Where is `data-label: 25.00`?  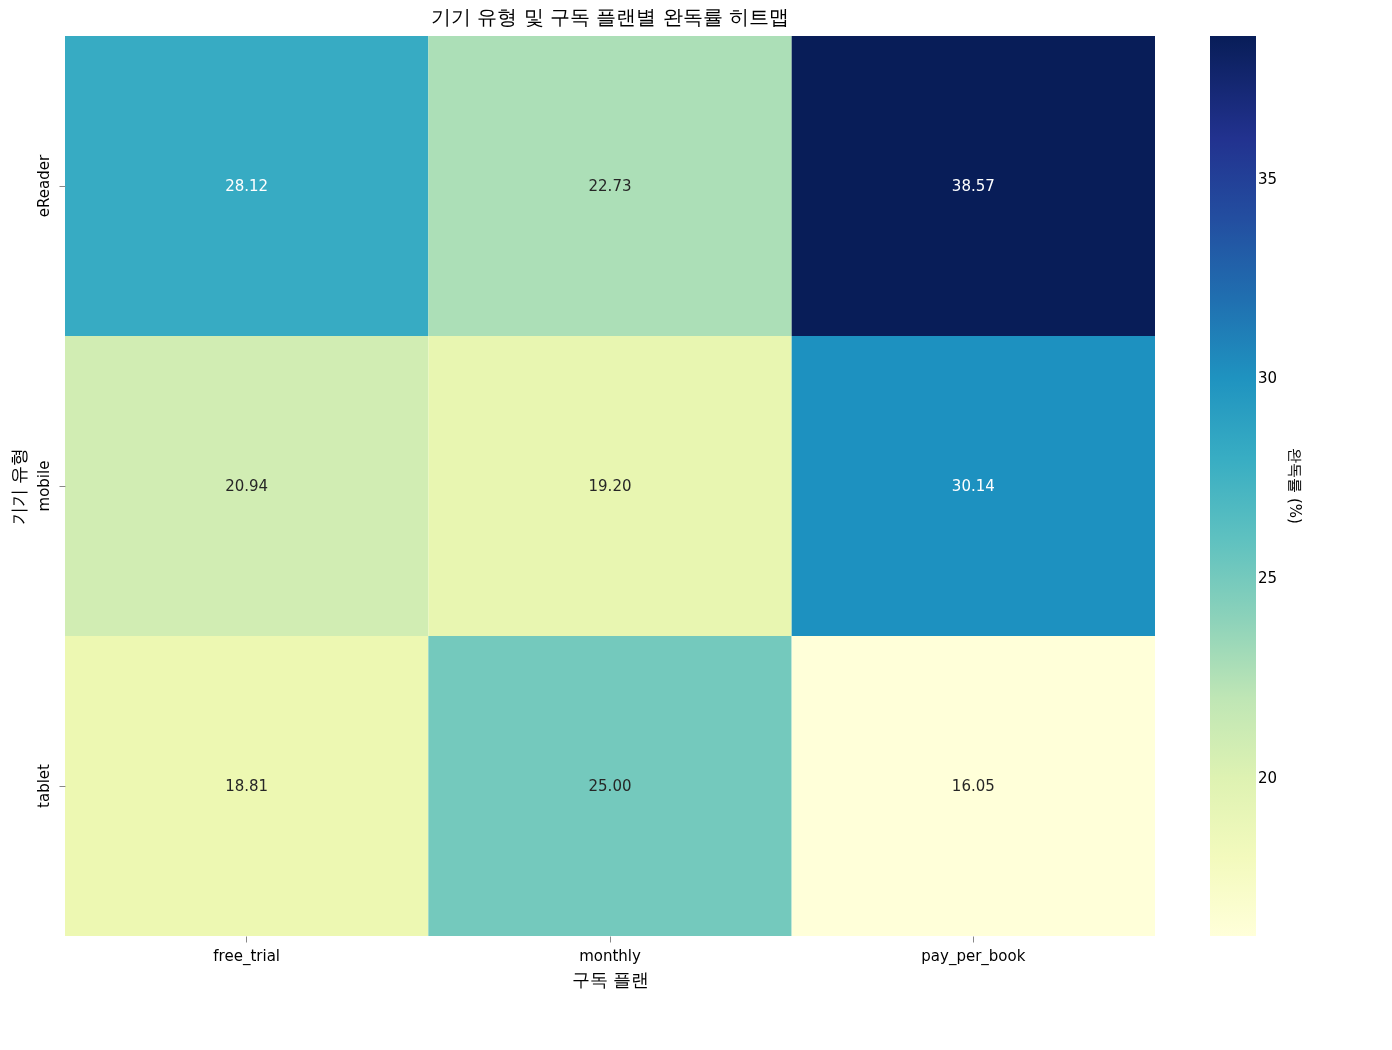
data-label: 25.00 is located at coordinates (610, 786).